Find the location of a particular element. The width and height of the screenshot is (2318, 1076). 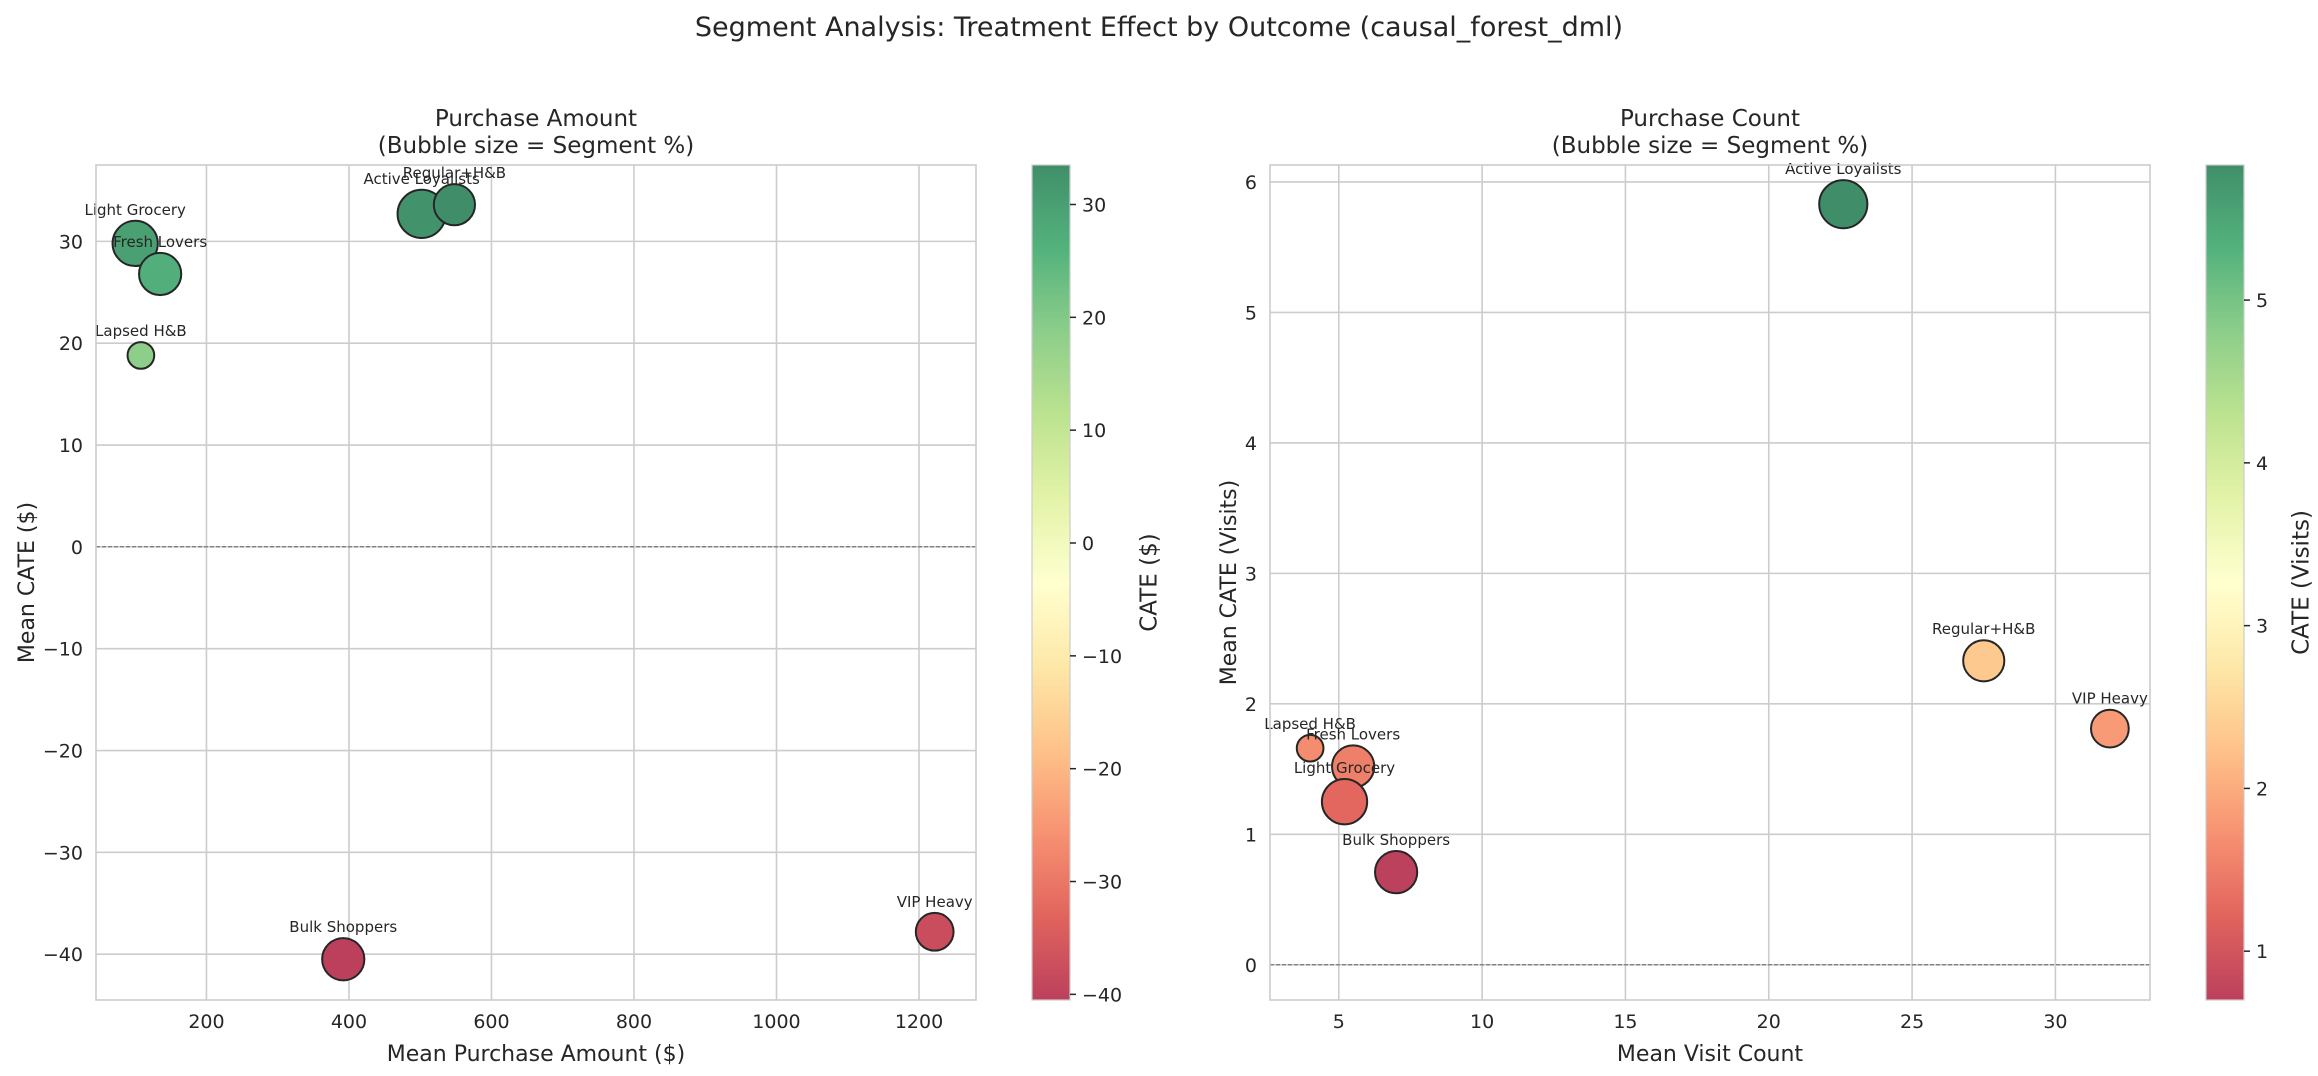

purchase-amount-x-tick-label: 600 is located at coordinates (491, 1022).